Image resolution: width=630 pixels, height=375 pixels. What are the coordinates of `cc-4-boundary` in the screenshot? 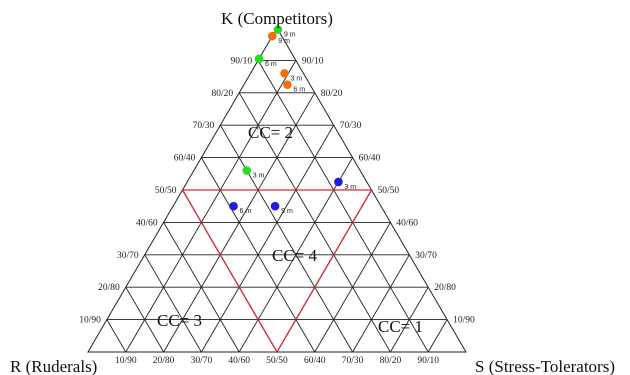 It's located at (277, 271).